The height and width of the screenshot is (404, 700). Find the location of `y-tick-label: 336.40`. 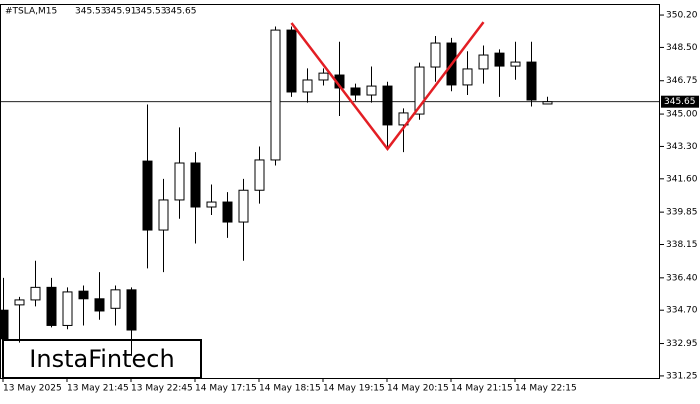

y-tick-label: 336.40 is located at coordinates (682, 278).